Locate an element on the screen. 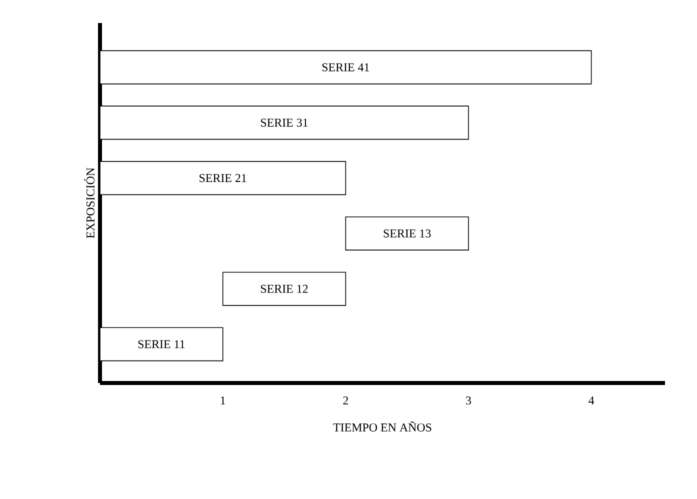  x-axis-title: TIEMPO EN AÑOS is located at coordinates (382, 426).